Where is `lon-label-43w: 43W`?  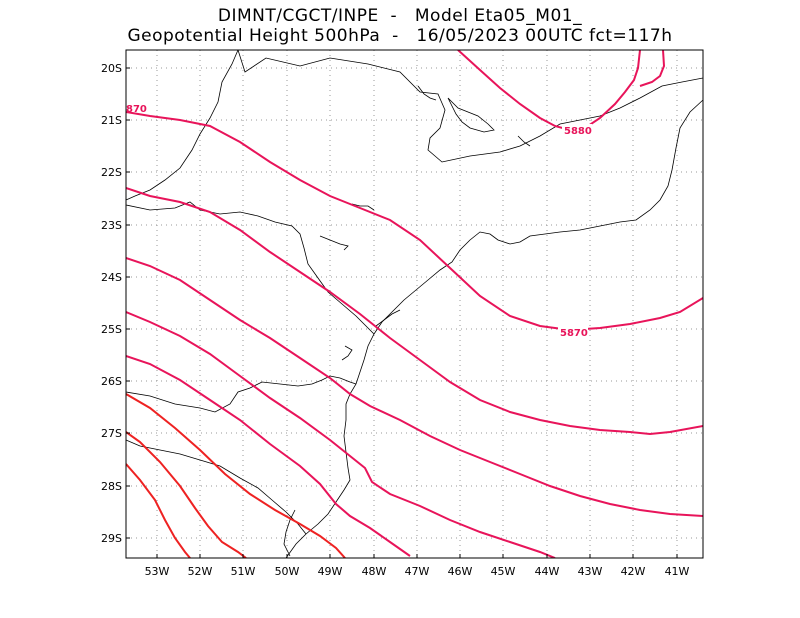 lon-label-43w: 43W is located at coordinates (590, 571).